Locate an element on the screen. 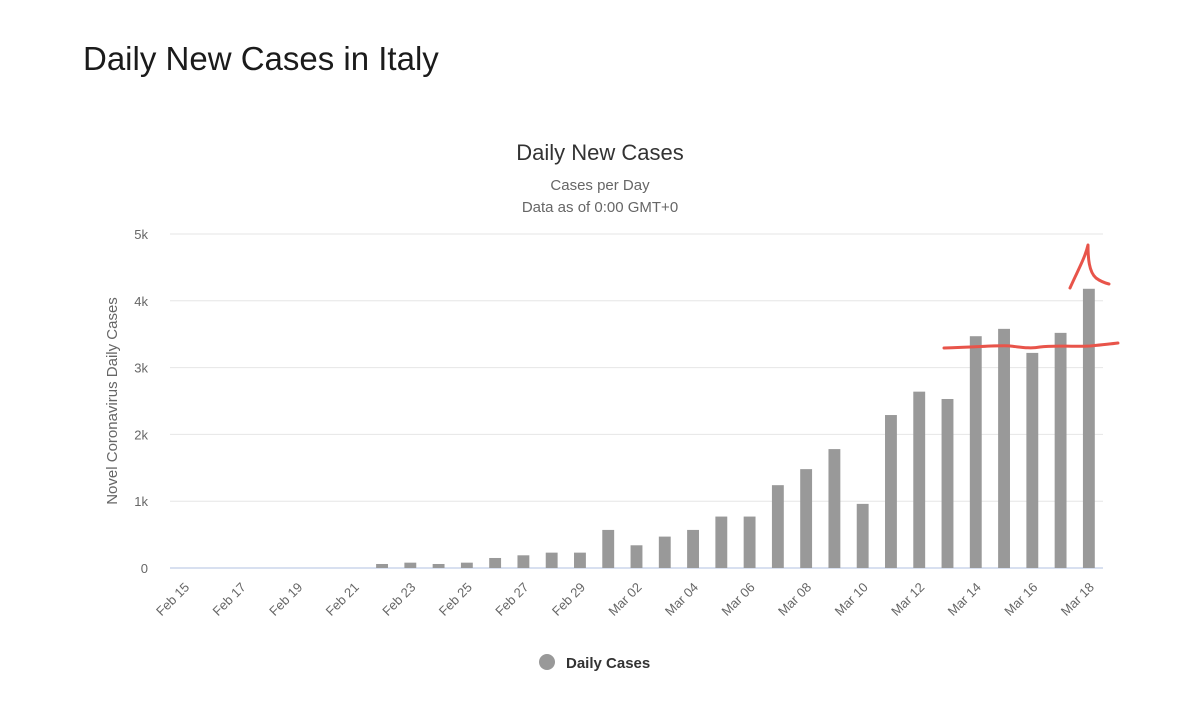  y-tick-label: 2k is located at coordinates (141, 434).